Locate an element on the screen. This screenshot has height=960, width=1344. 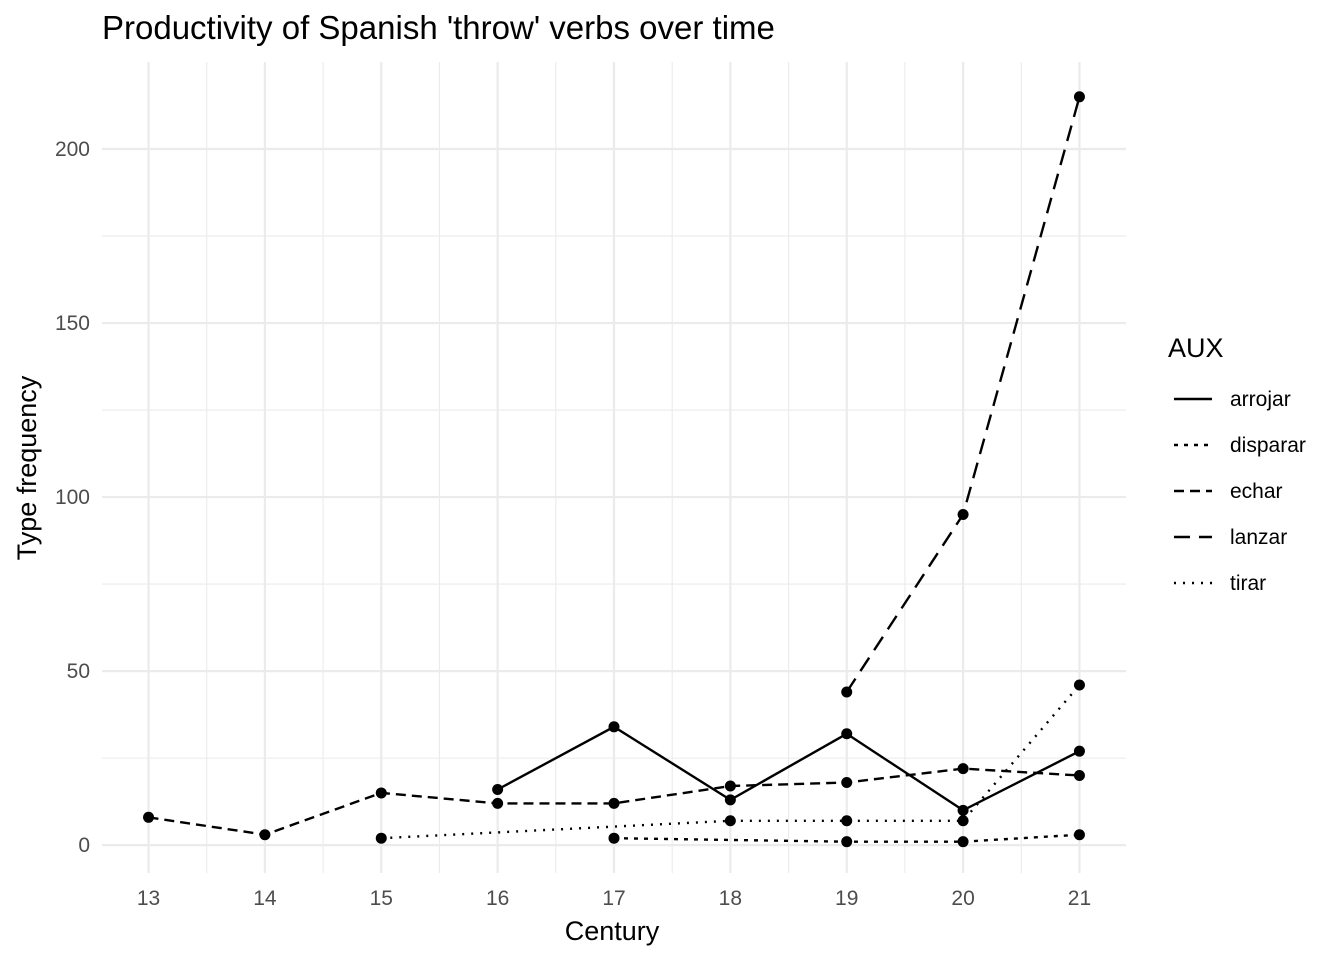
y-tick-label: 100 is located at coordinates (72, 497).